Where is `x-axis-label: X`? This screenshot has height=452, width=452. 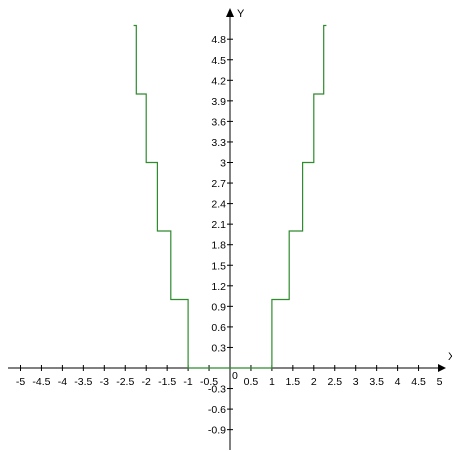 x-axis-label: X is located at coordinates (450, 357).